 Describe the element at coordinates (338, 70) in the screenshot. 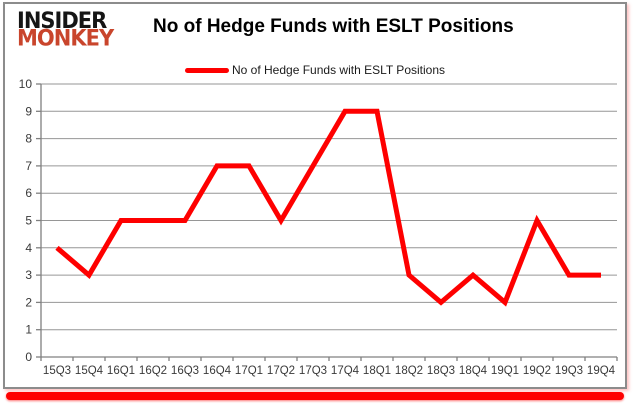

I see `legend-label: No of Hedge Funds with ESLT Positions` at that location.